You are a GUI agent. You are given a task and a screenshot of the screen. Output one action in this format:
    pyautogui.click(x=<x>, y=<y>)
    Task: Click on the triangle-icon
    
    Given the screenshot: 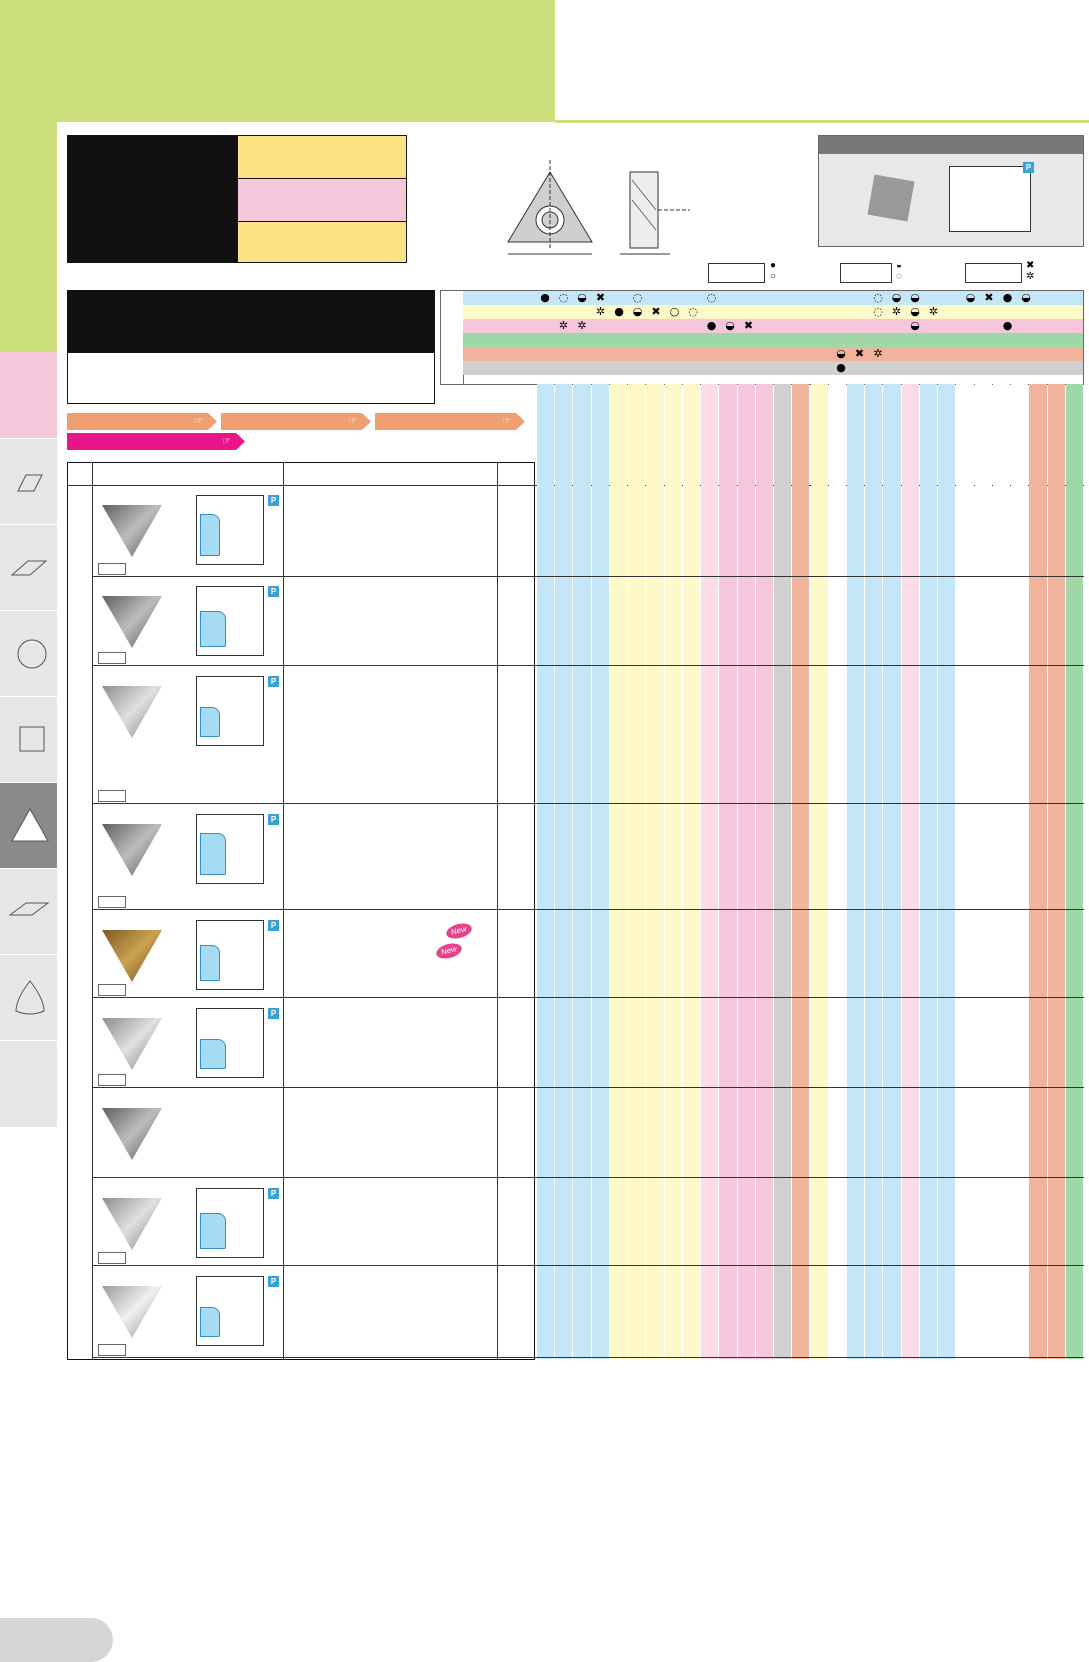 What is the action you would take?
    pyautogui.click(x=30, y=824)
    